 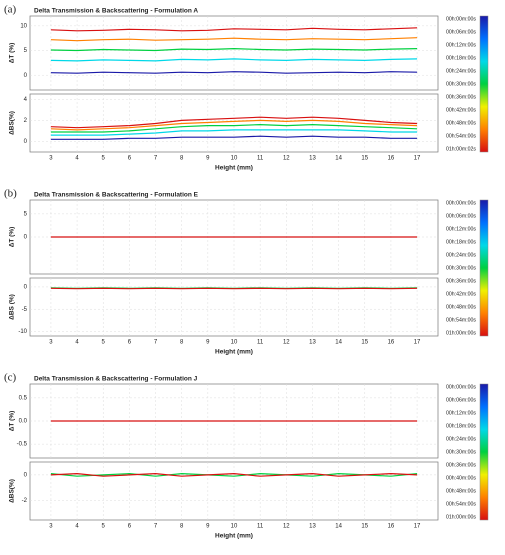 What do you see at coordinates (23, 26) in the screenshot?
I see `y-tick-label: 10` at bounding box center [23, 26].